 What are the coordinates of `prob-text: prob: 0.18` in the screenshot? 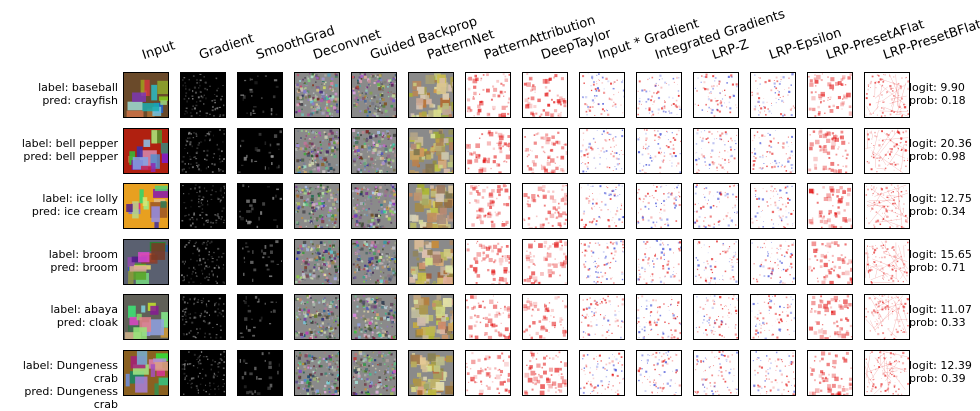 It's located at (937, 100).